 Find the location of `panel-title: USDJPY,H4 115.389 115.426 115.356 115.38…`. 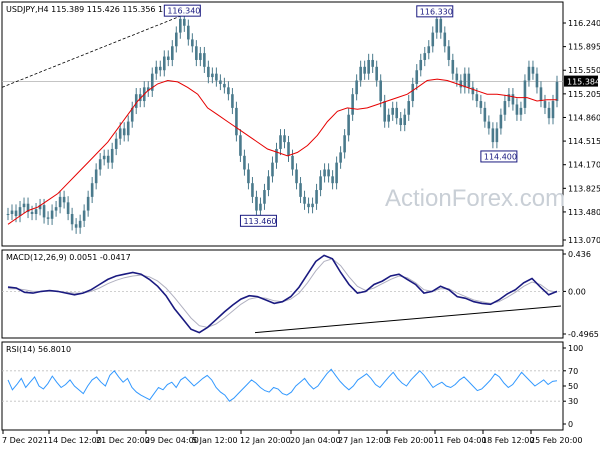

panel-title: USDJPY,H4 115.389 115.426 115.356 115.38… is located at coordinates (98, 9).